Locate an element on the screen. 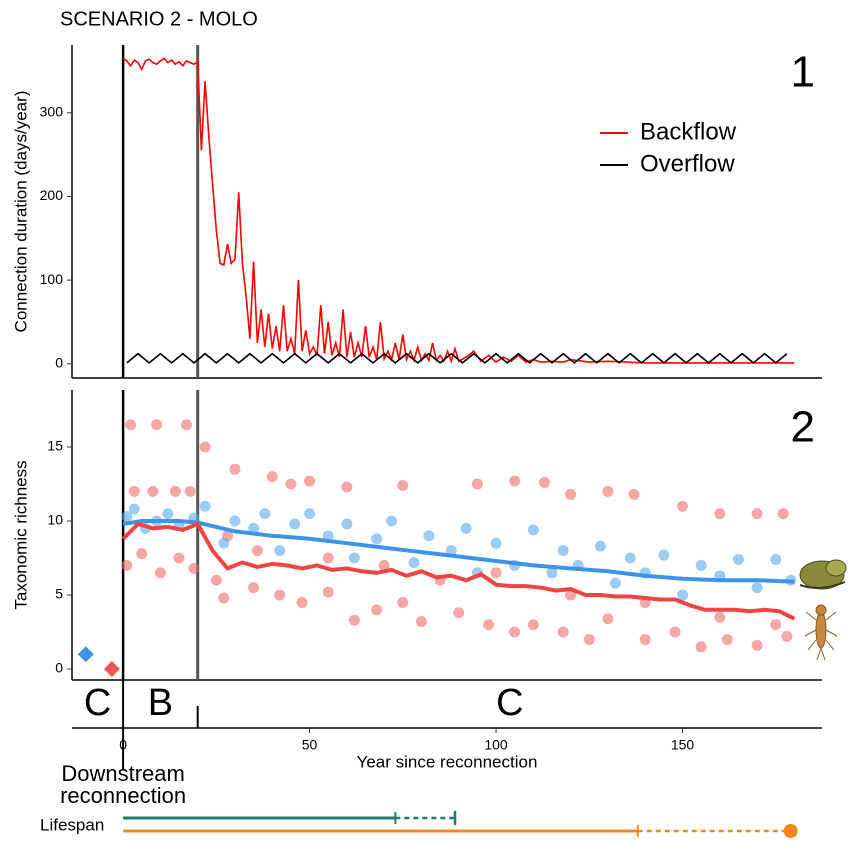 Image resolution: width=852 pixels, height=841 pixels. x-tick-label: 150 is located at coordinates (683, 745).